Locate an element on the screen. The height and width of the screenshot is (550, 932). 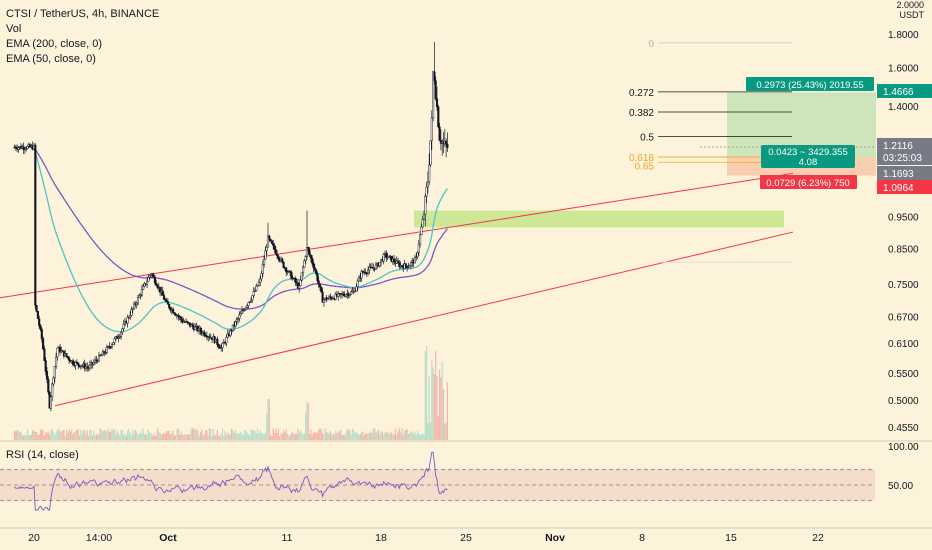
rsi-tick-label: 50.00 is located at coordinates (900, 486).